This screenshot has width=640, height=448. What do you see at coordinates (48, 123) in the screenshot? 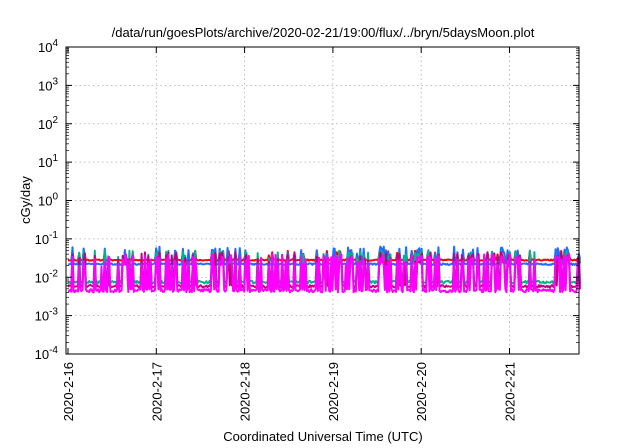
I see `y-tick-label: 10²` at bounding box center [48, 123].